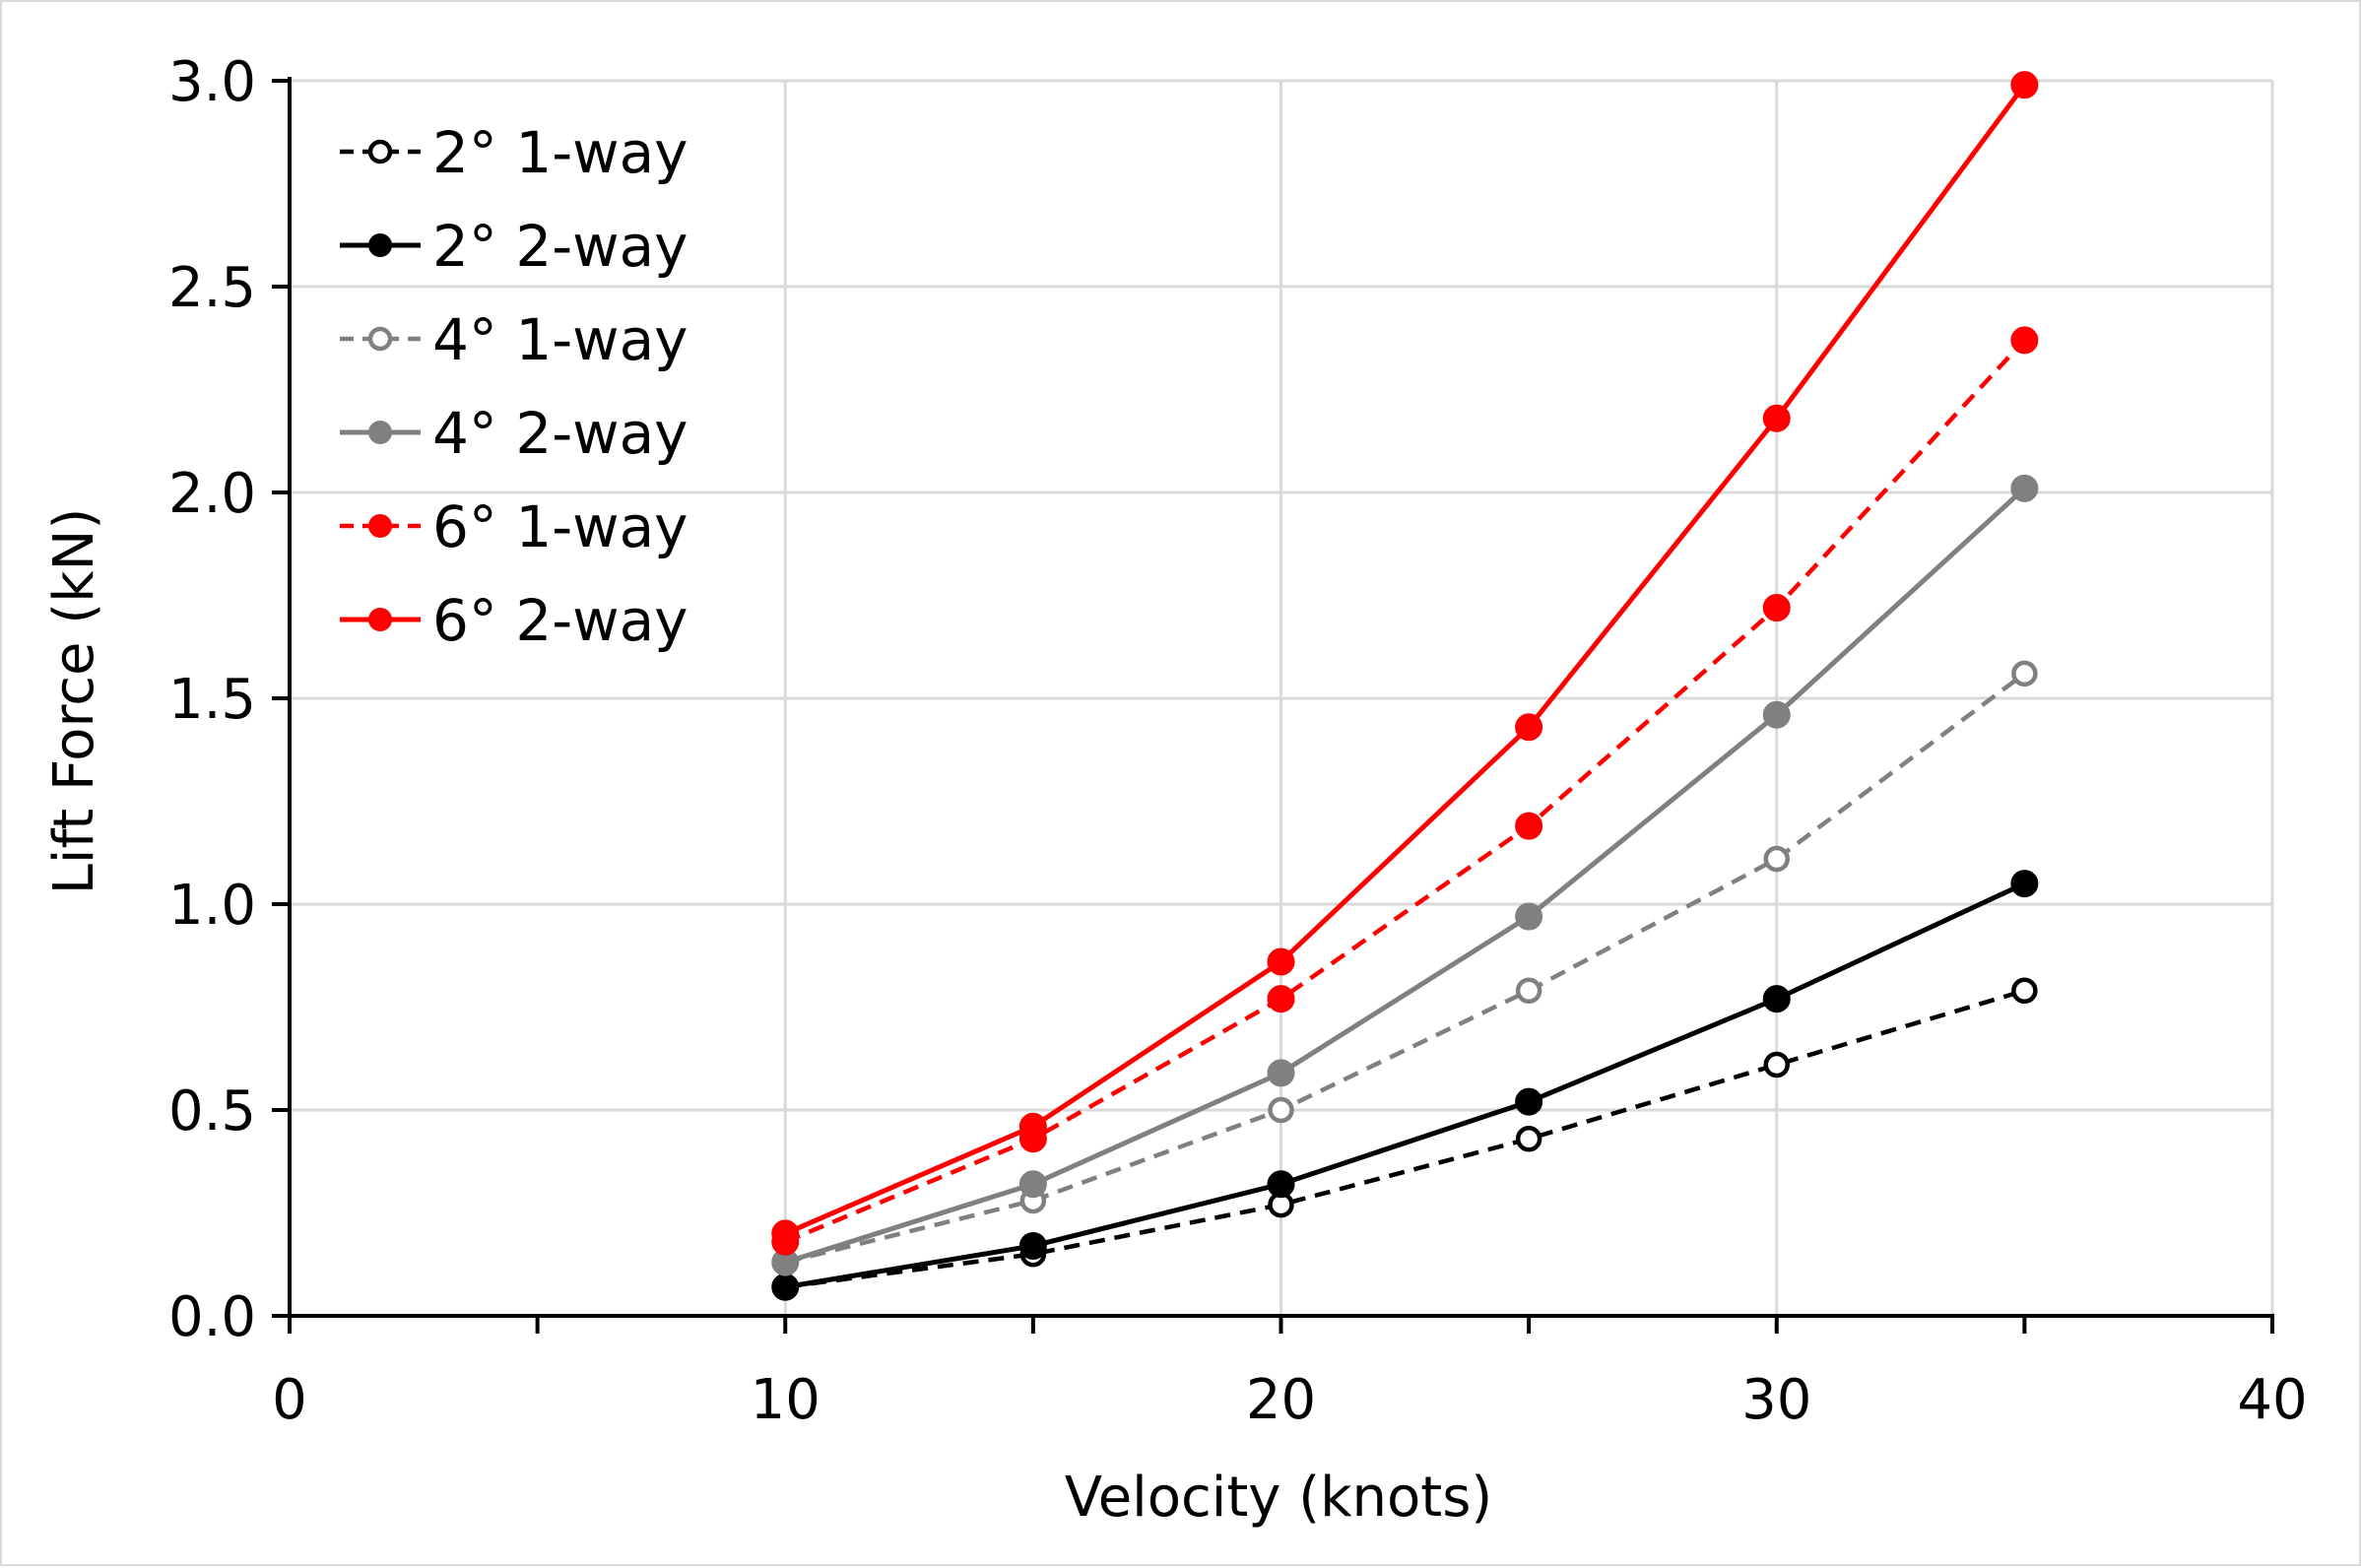  What do you see at coordinates (2272, 1400) in the screenshot?
I see `x-tick-label: 40` at bounding box center [2272, 1400].